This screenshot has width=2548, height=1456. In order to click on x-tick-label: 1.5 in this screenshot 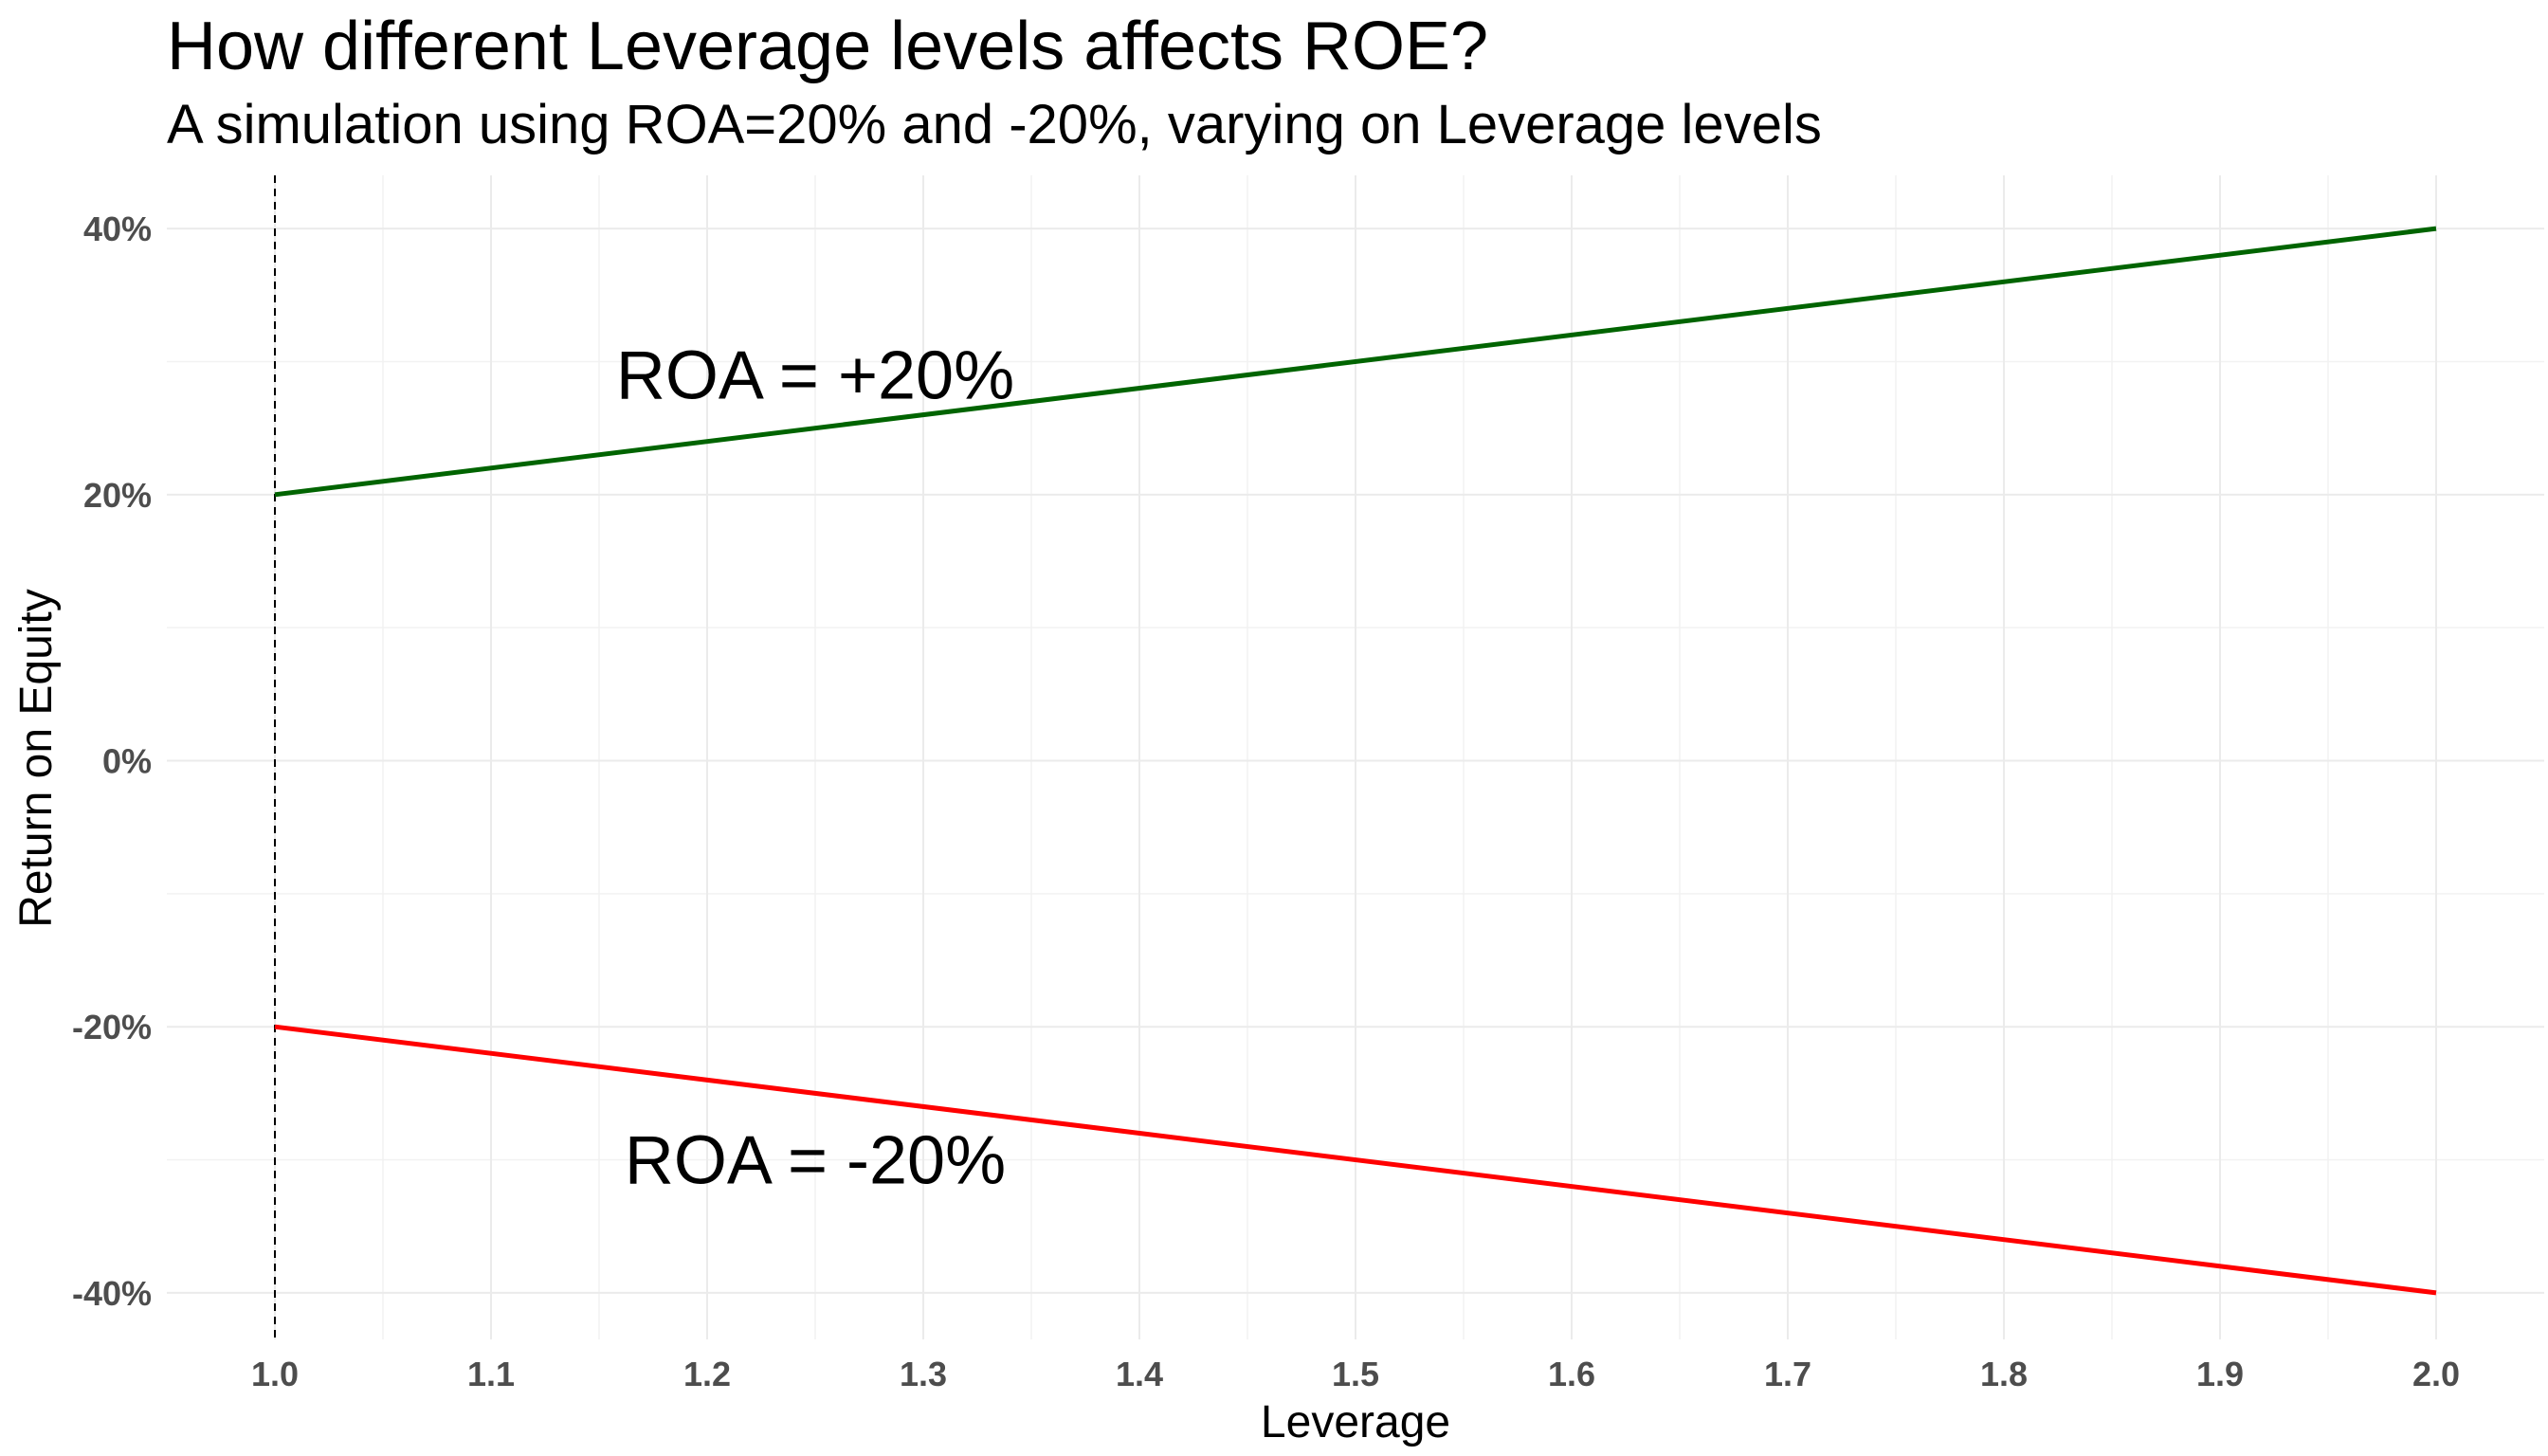, I will do `click(1355, 1374)`.